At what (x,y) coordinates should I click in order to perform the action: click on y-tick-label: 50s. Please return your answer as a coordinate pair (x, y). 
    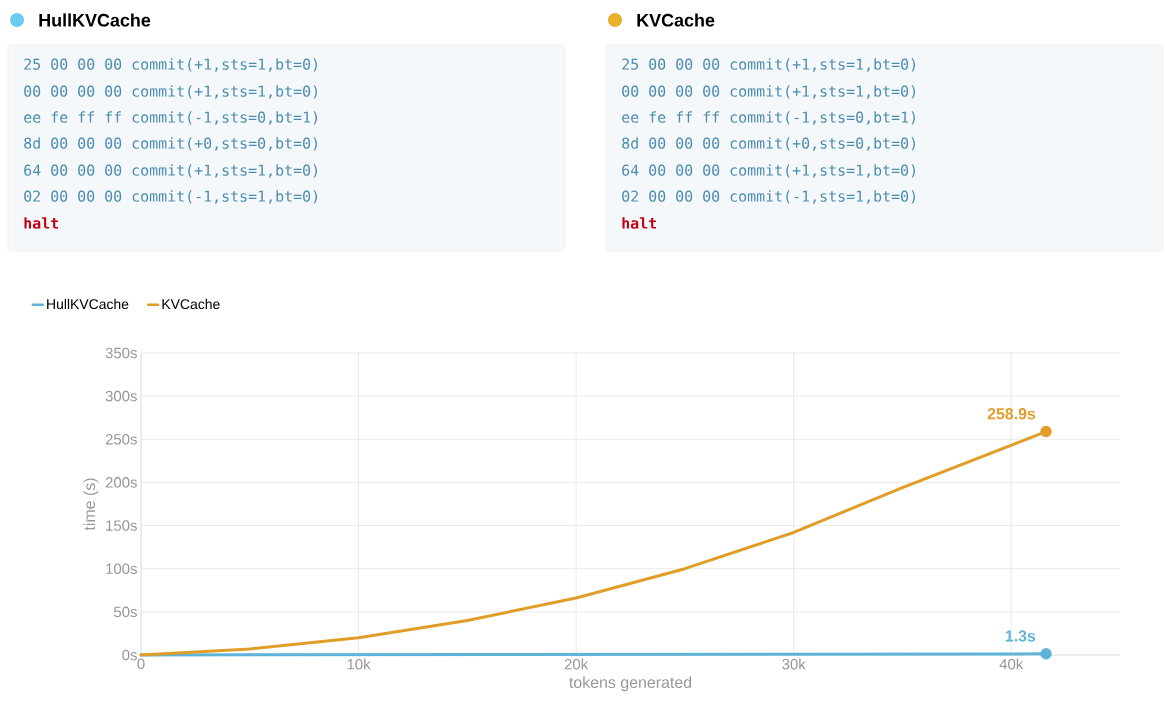
    Looking at the image, I should click on (125, 612).